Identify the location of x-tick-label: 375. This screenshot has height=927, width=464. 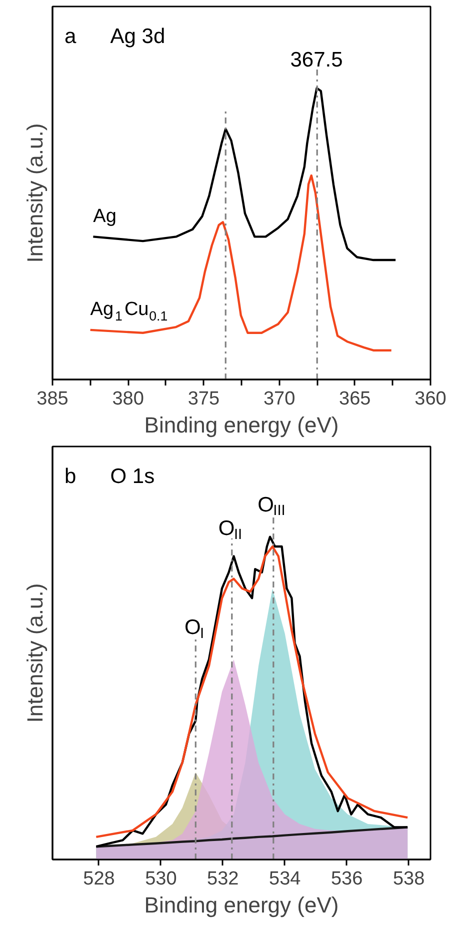
(204, 399).